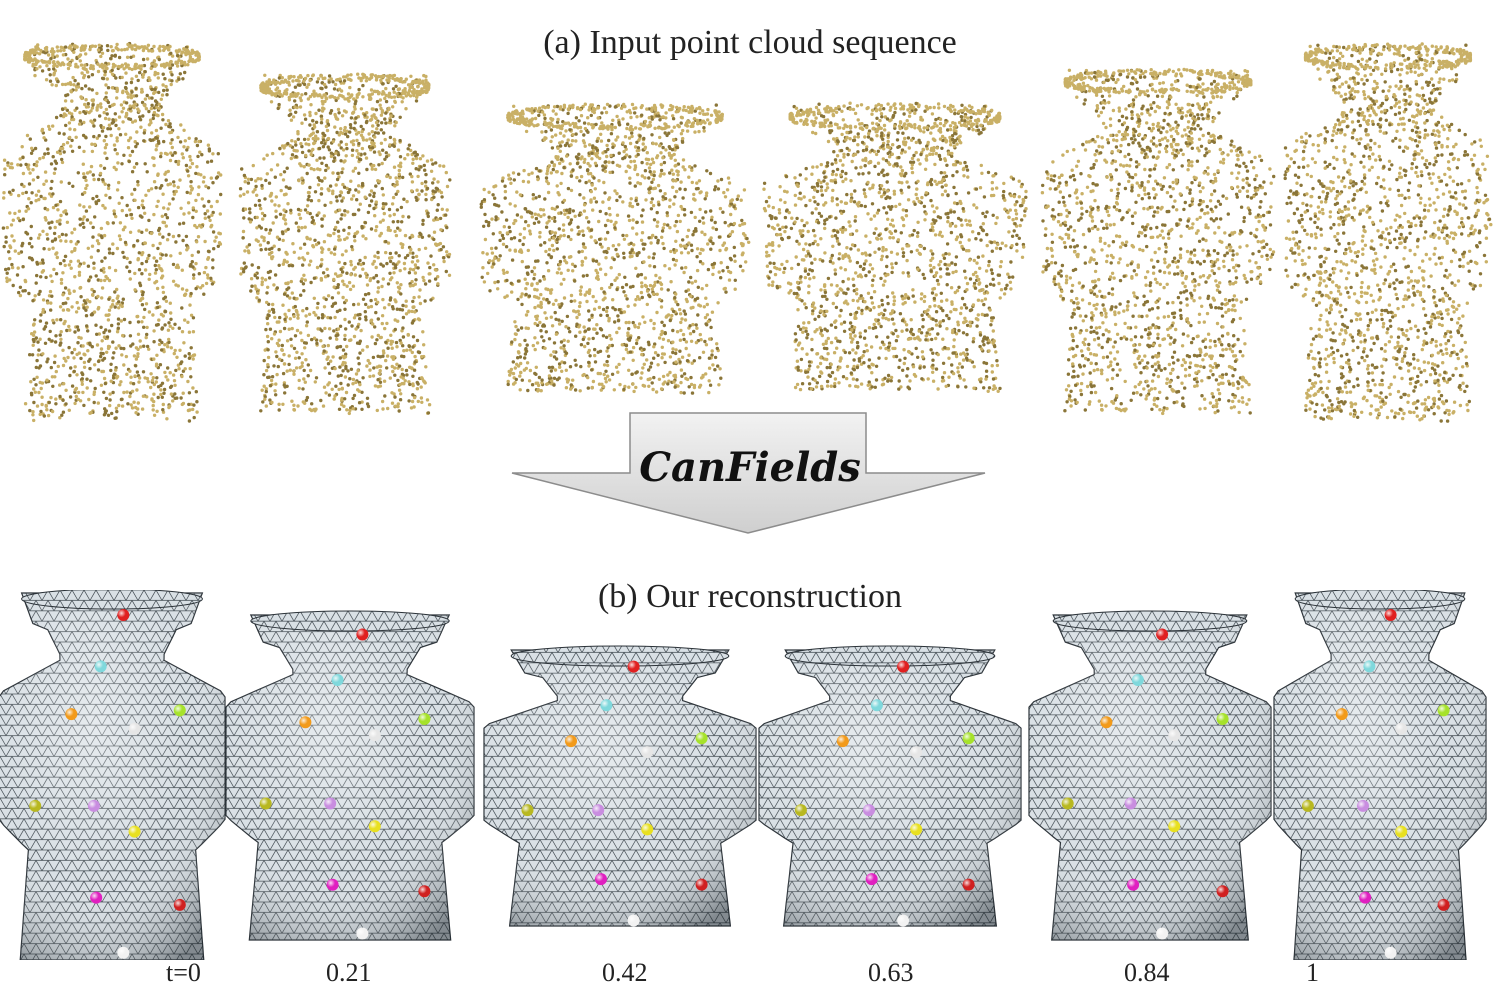 The width and height of the screenshot is (1500, 1000). Describe the element at coordinates (749, 596) in the screenshot. I see `caption-reconstruction: (b) Our reconstruction` at that location.